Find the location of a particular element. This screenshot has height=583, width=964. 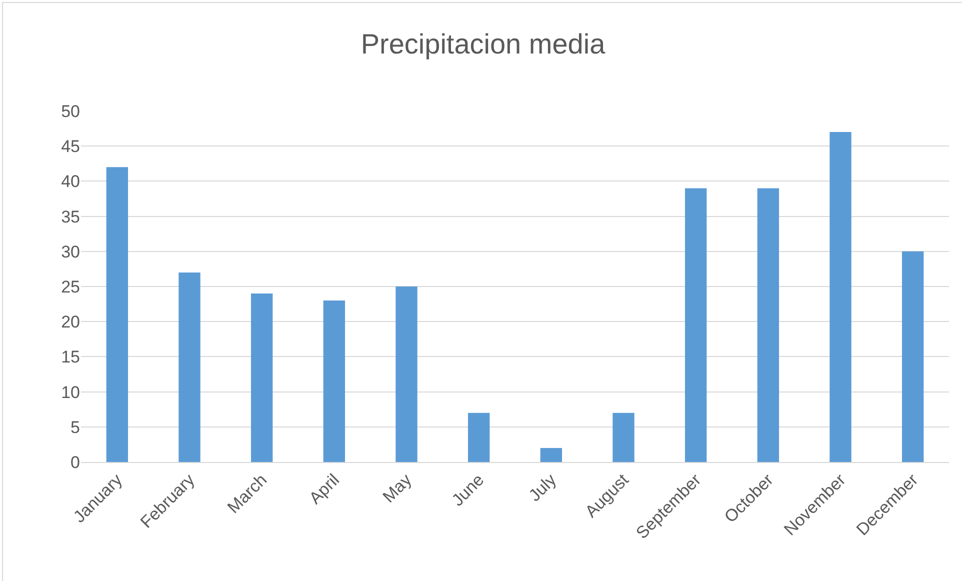

y-tick-label: 50 is located at coordinates (70, 111).